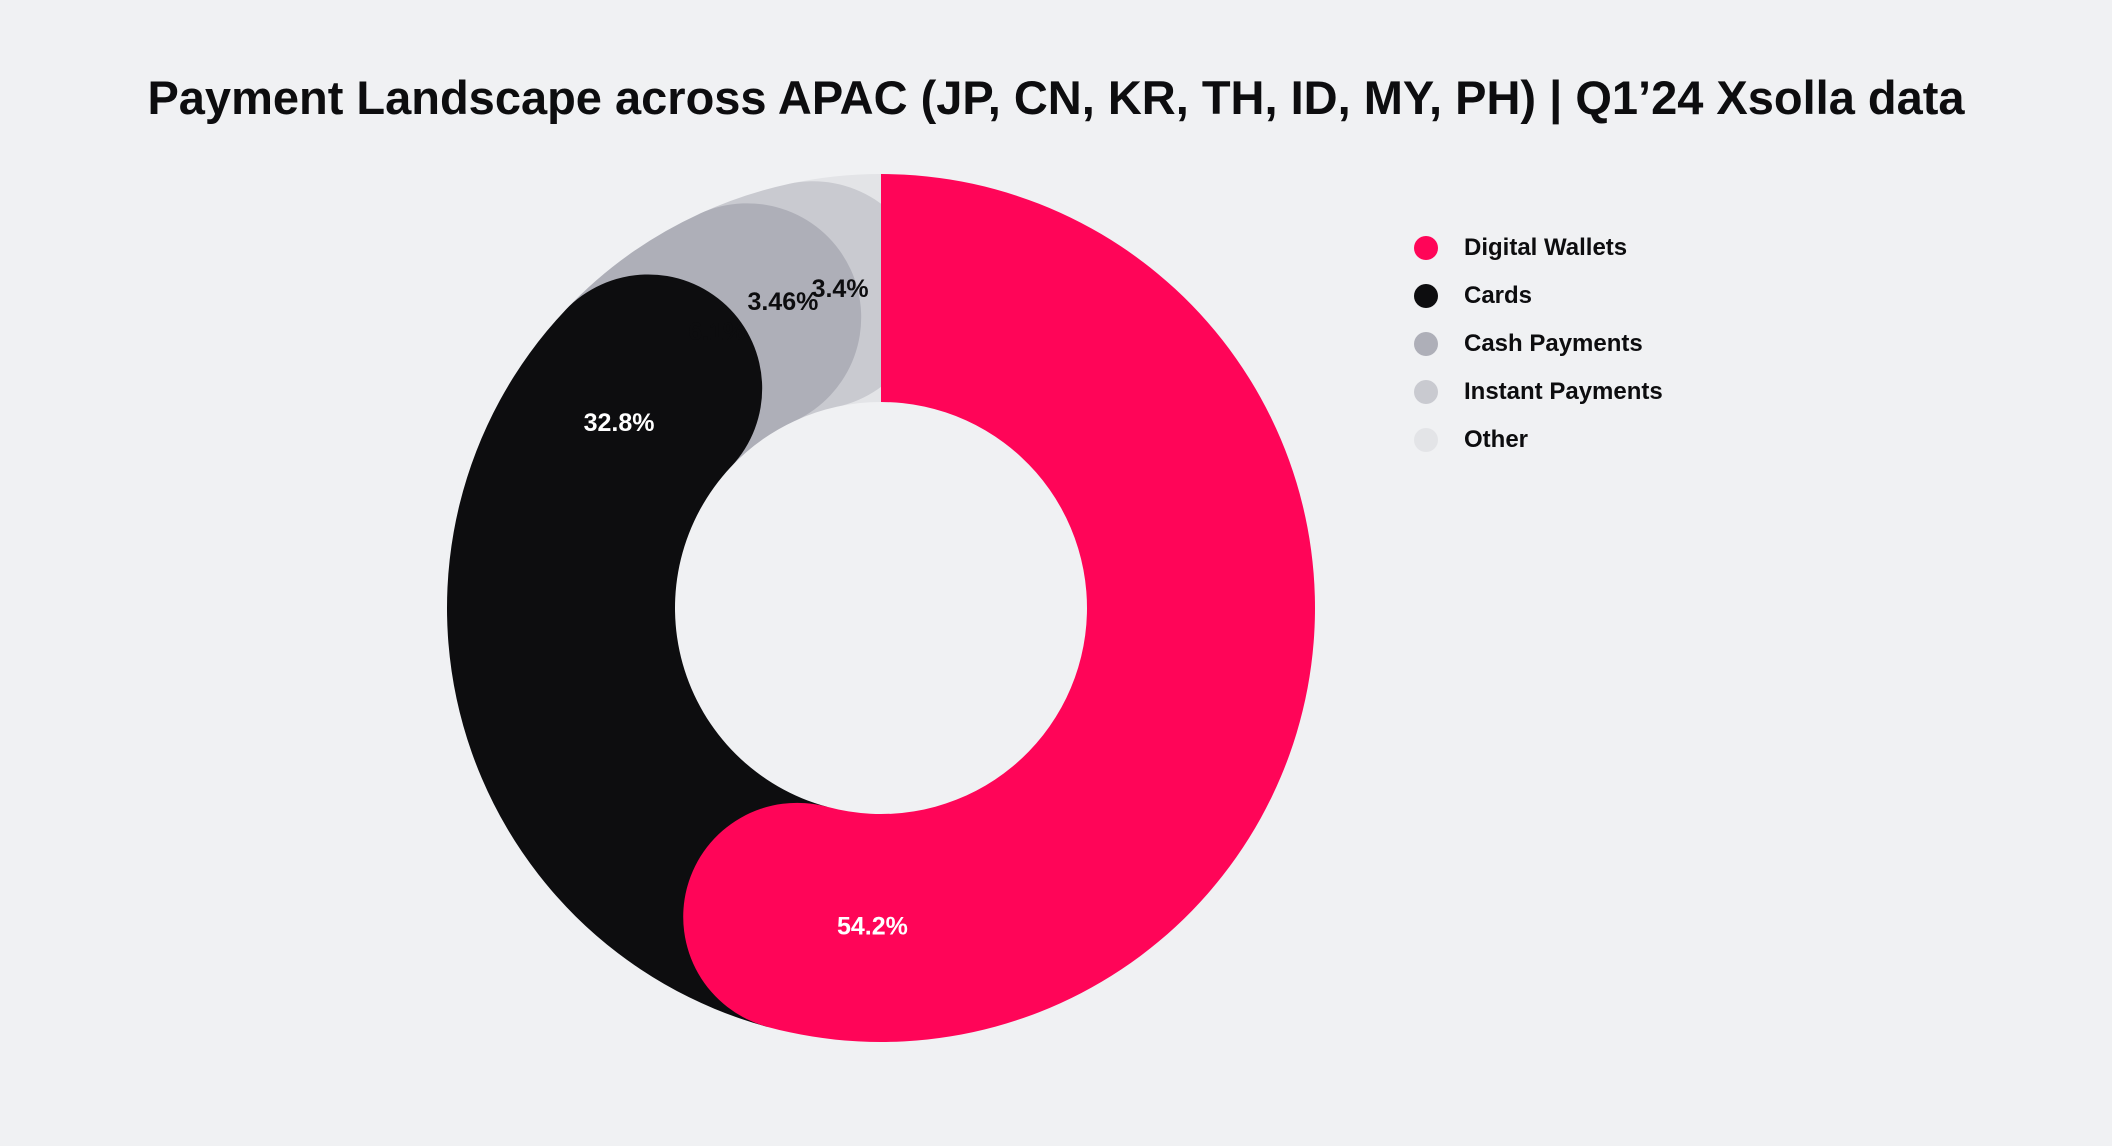 This screenshot has width=2112, height=1146. Describe the element at coordinates (840, 289) in the screenshot. I see `slice-label-other: 3.4%` at that location.